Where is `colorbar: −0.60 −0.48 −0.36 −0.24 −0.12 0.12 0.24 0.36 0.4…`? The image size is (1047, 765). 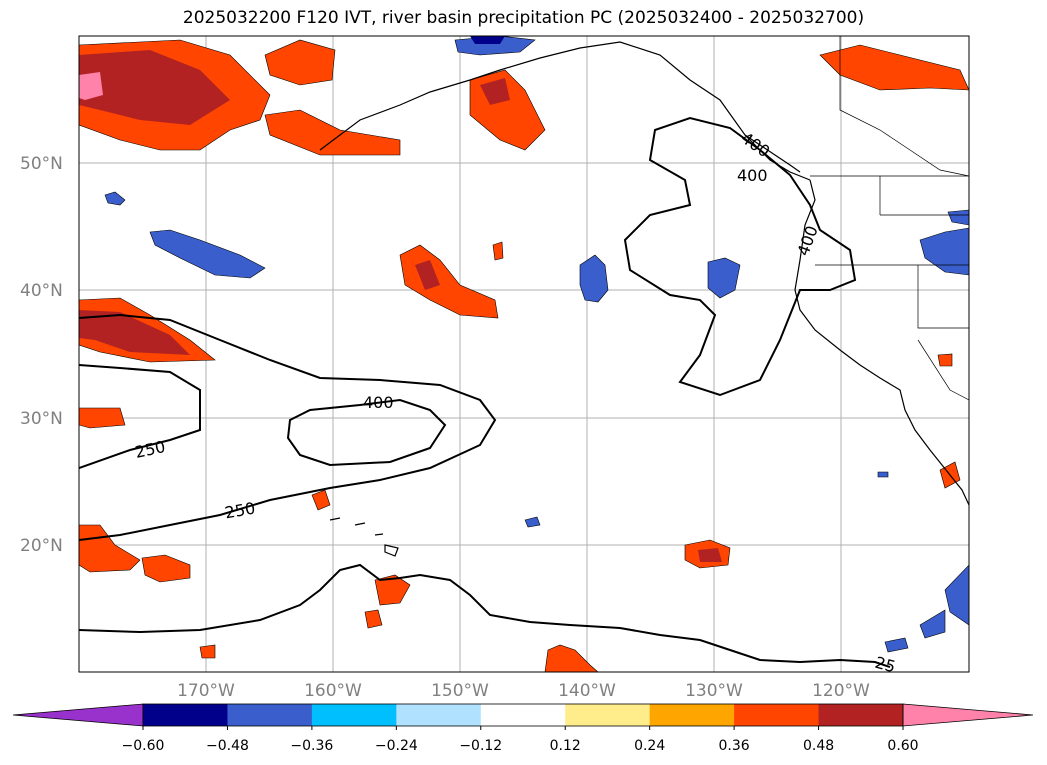
colorbar: −0.60 −0.48 −0.36 −0.24 −0.12 0.12 0.24 0.36 0.4… is located at coordinates (523, 728).